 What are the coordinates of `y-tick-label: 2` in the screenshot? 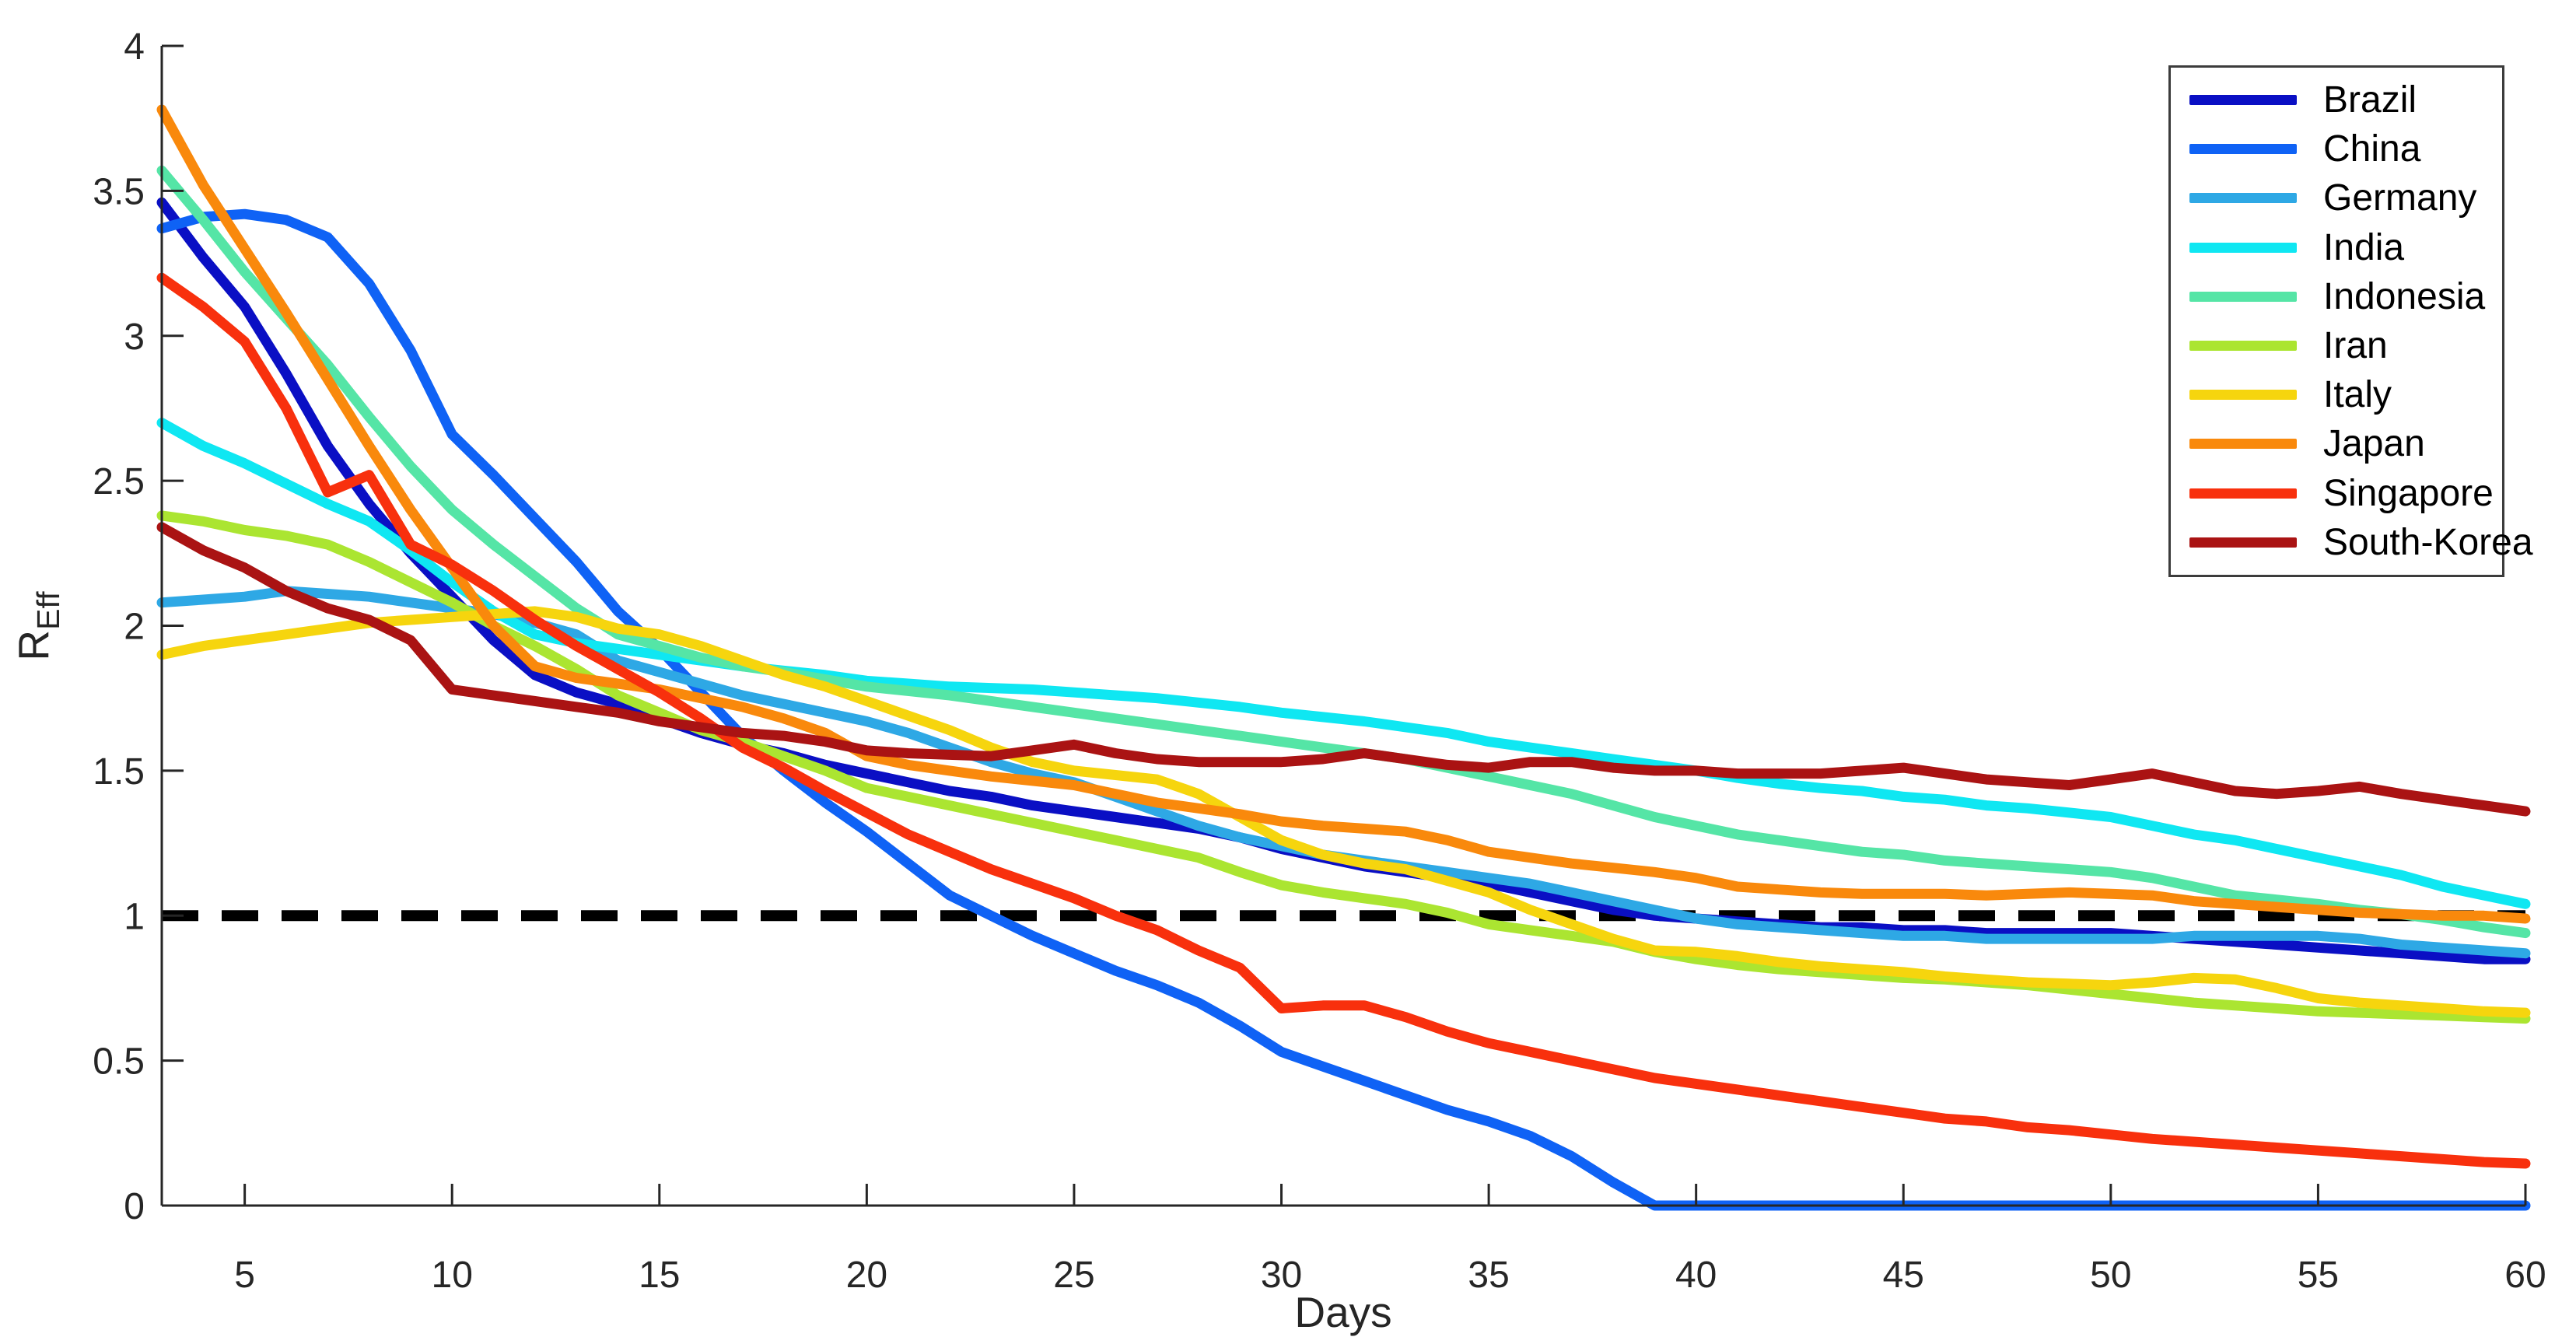 It's located at (135, 627).